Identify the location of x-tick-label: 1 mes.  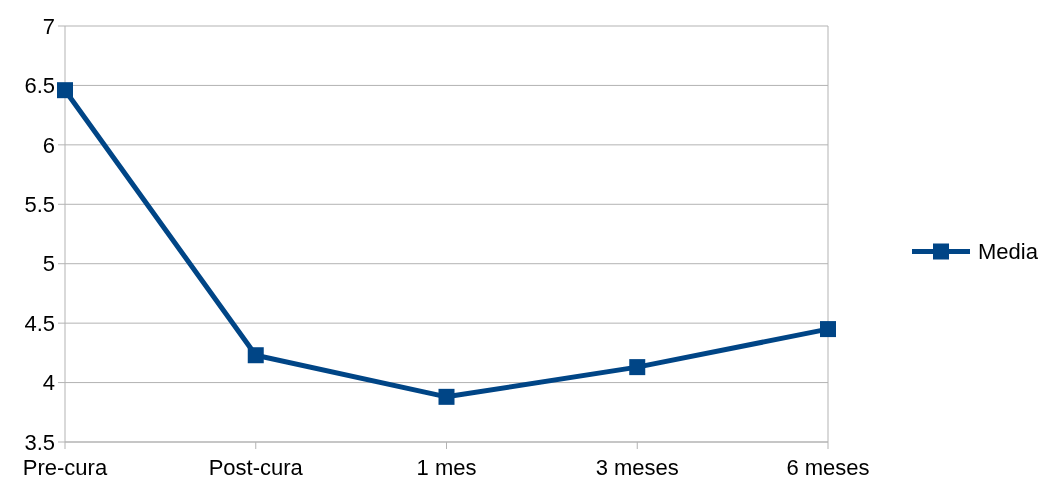
(446, 467).